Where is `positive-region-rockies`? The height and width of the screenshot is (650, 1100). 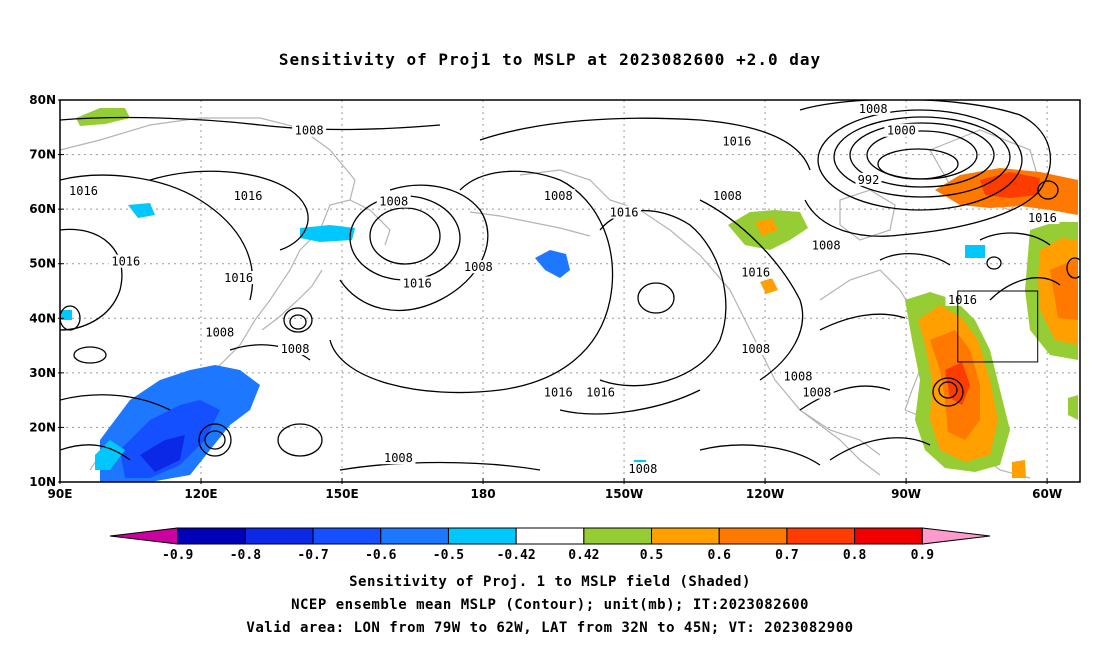
positive-region-rockies is located at coordinates (769, 286).